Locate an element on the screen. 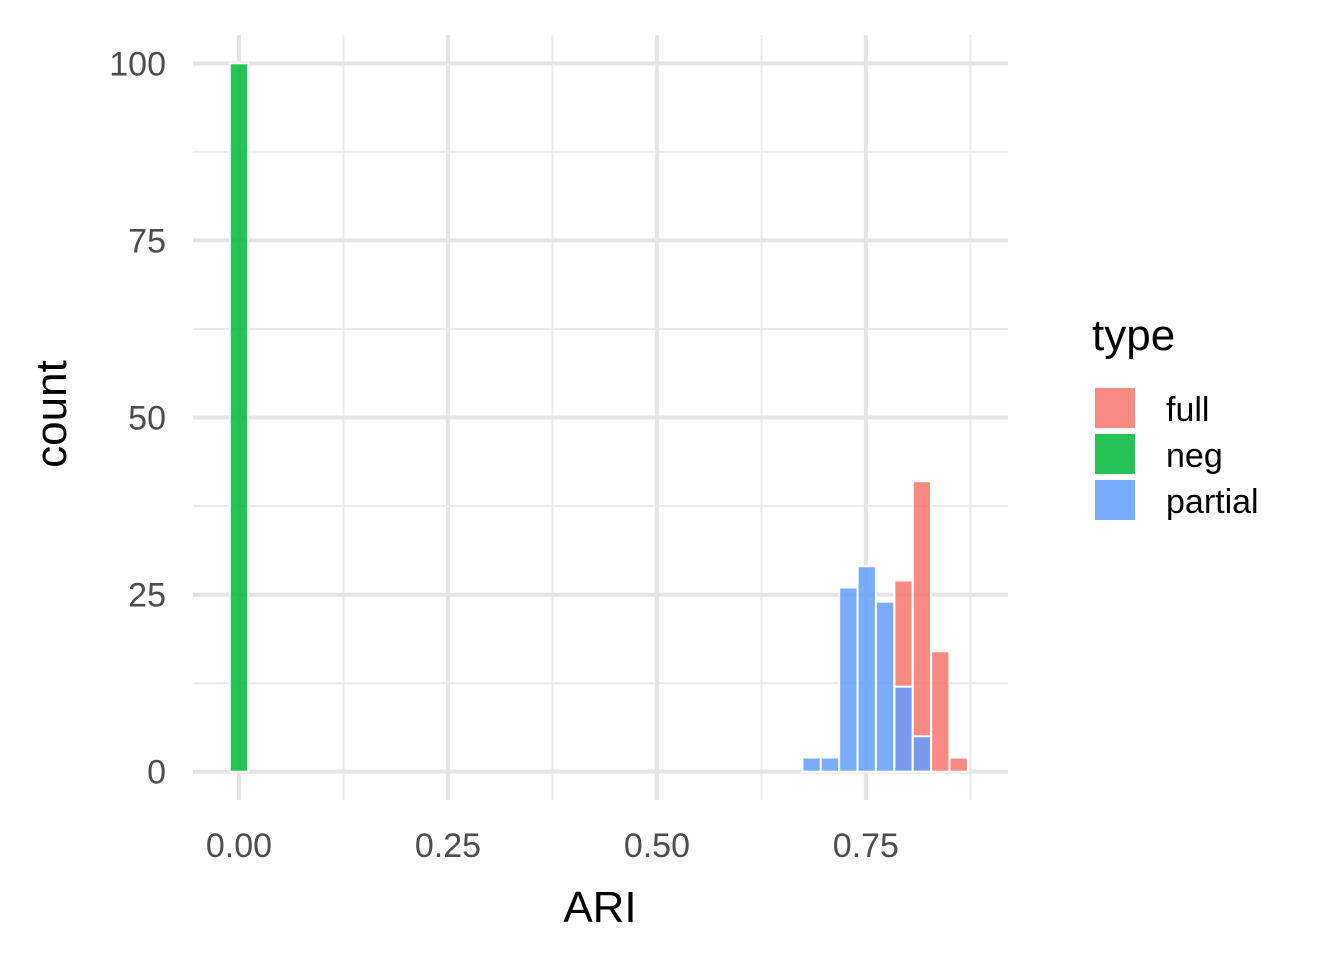 The height and width of the screenshot is (960, 1344). x-axis-title: ARI is located at coordinates (599, 907).